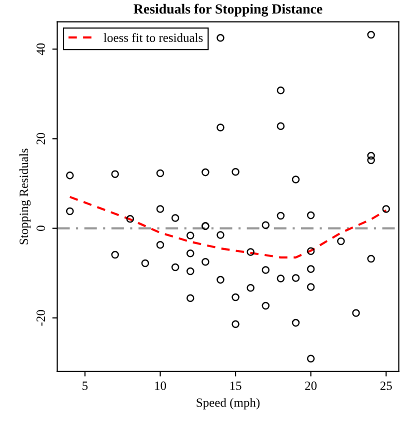  I want to click on y-tick-label: 20, so click(40, 138).